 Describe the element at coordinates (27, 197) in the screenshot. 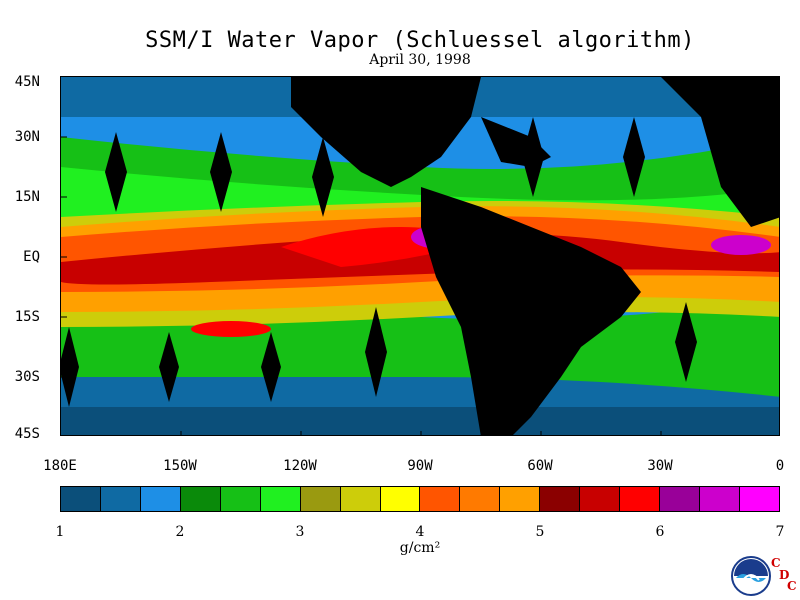

I see `lat-label-15n: 15N` at that location.